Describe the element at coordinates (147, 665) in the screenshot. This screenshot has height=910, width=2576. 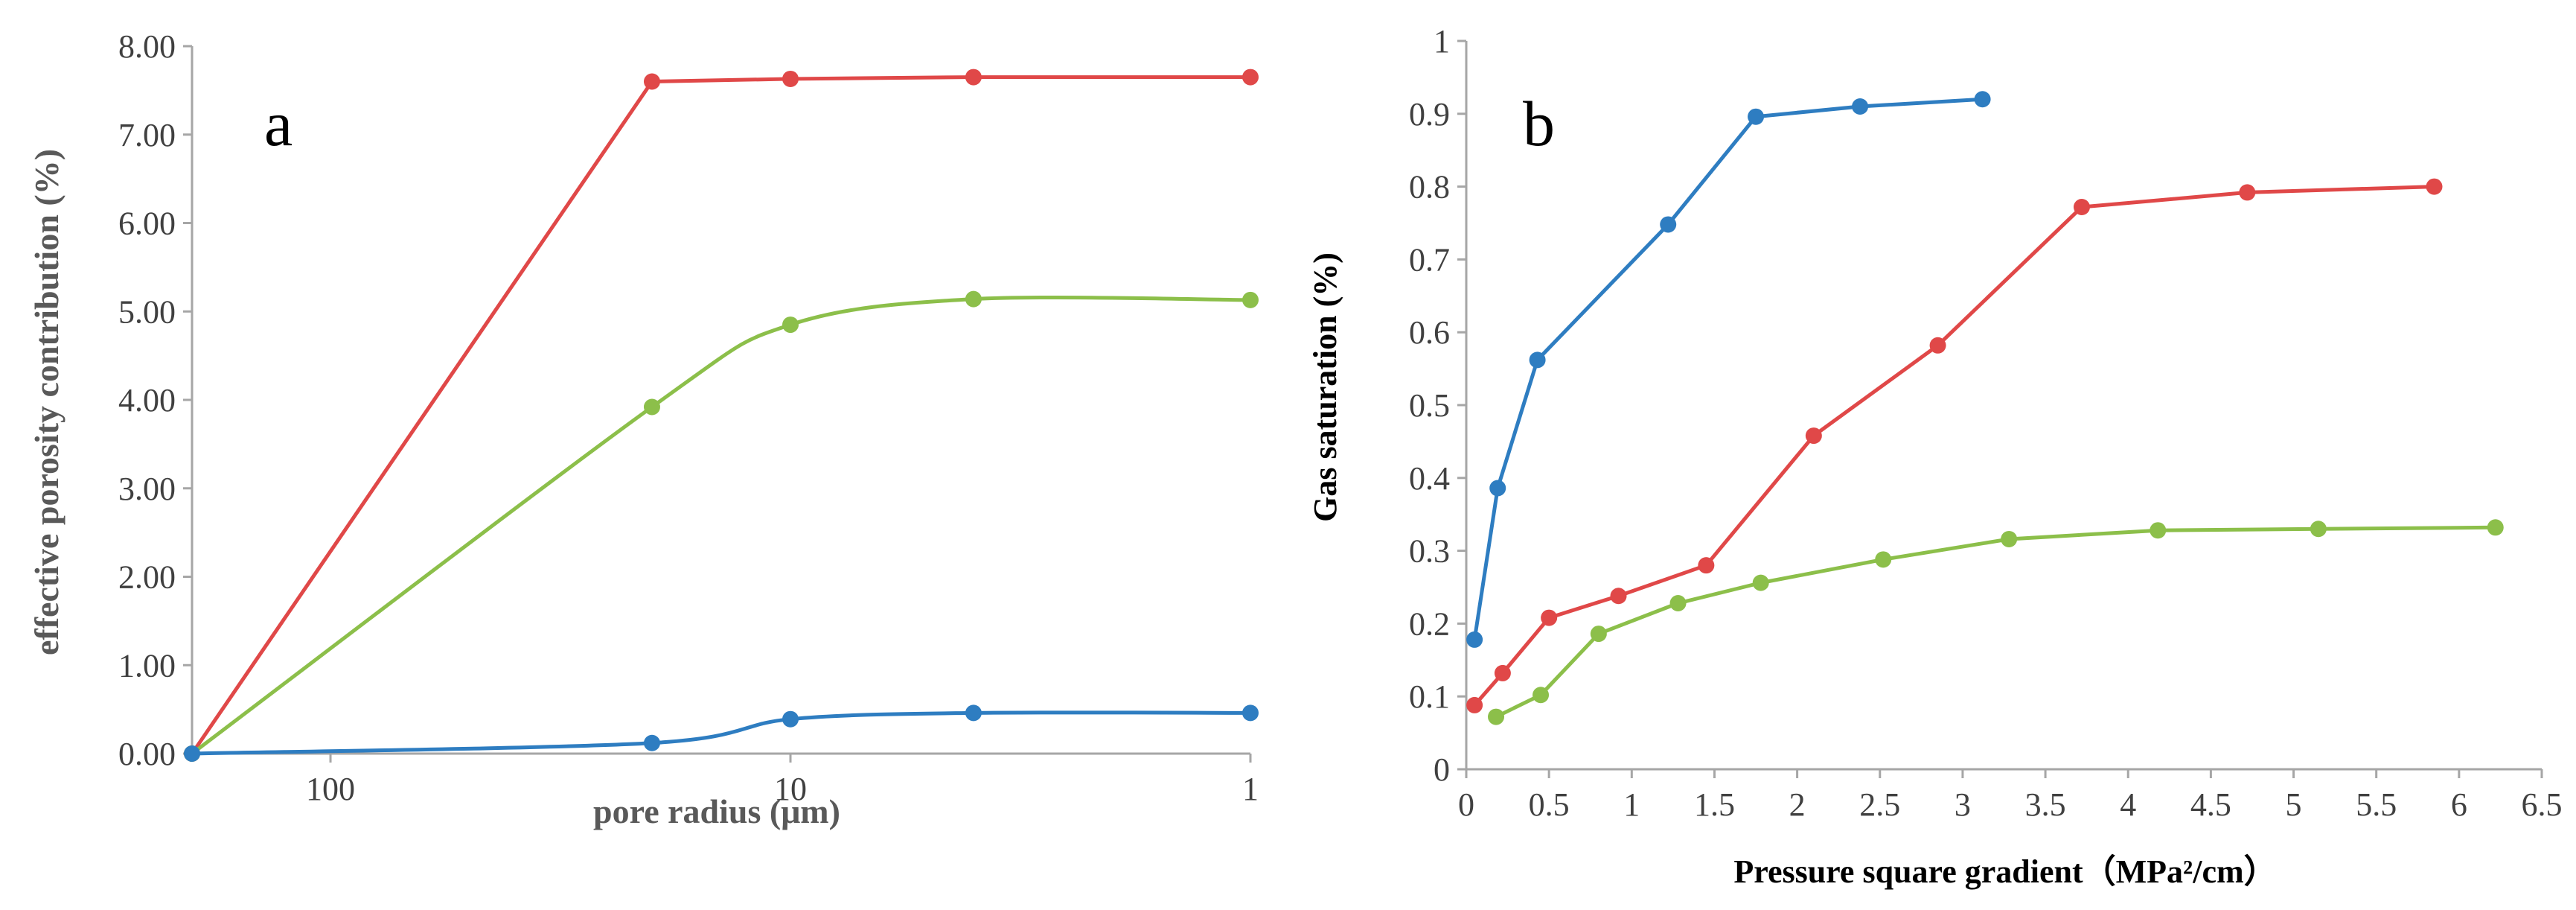
I see `chart-a-y-tick-label: 1.00` at that location.